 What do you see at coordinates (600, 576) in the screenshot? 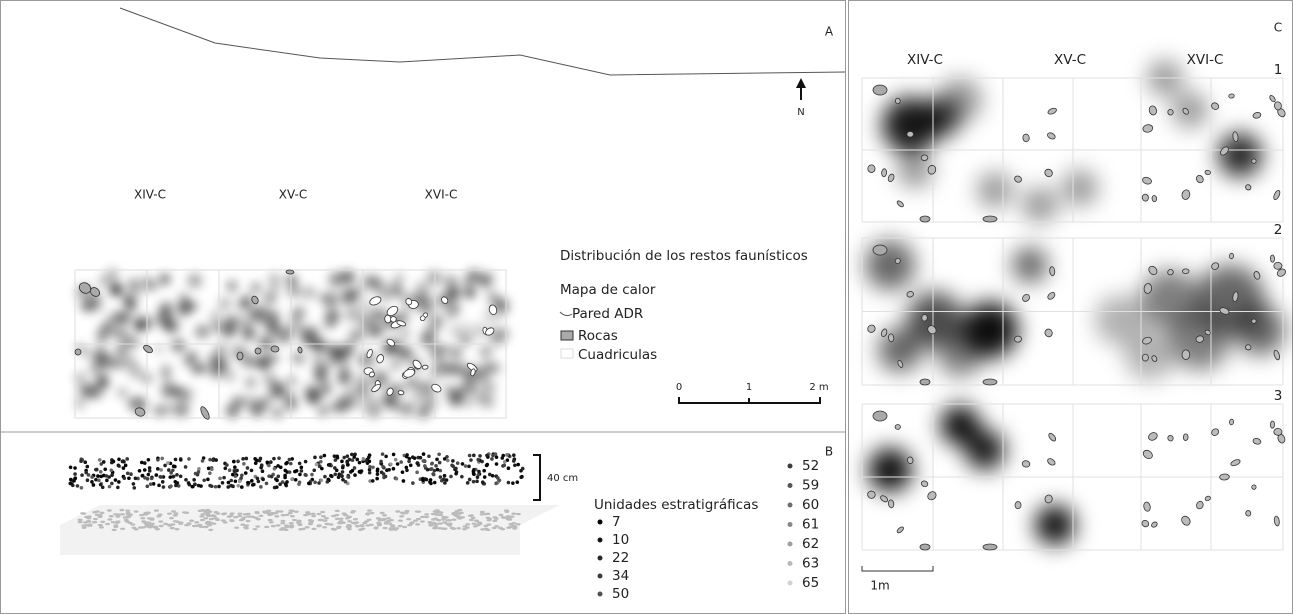
I see `unit-dot` at bounding box center [600, 576].